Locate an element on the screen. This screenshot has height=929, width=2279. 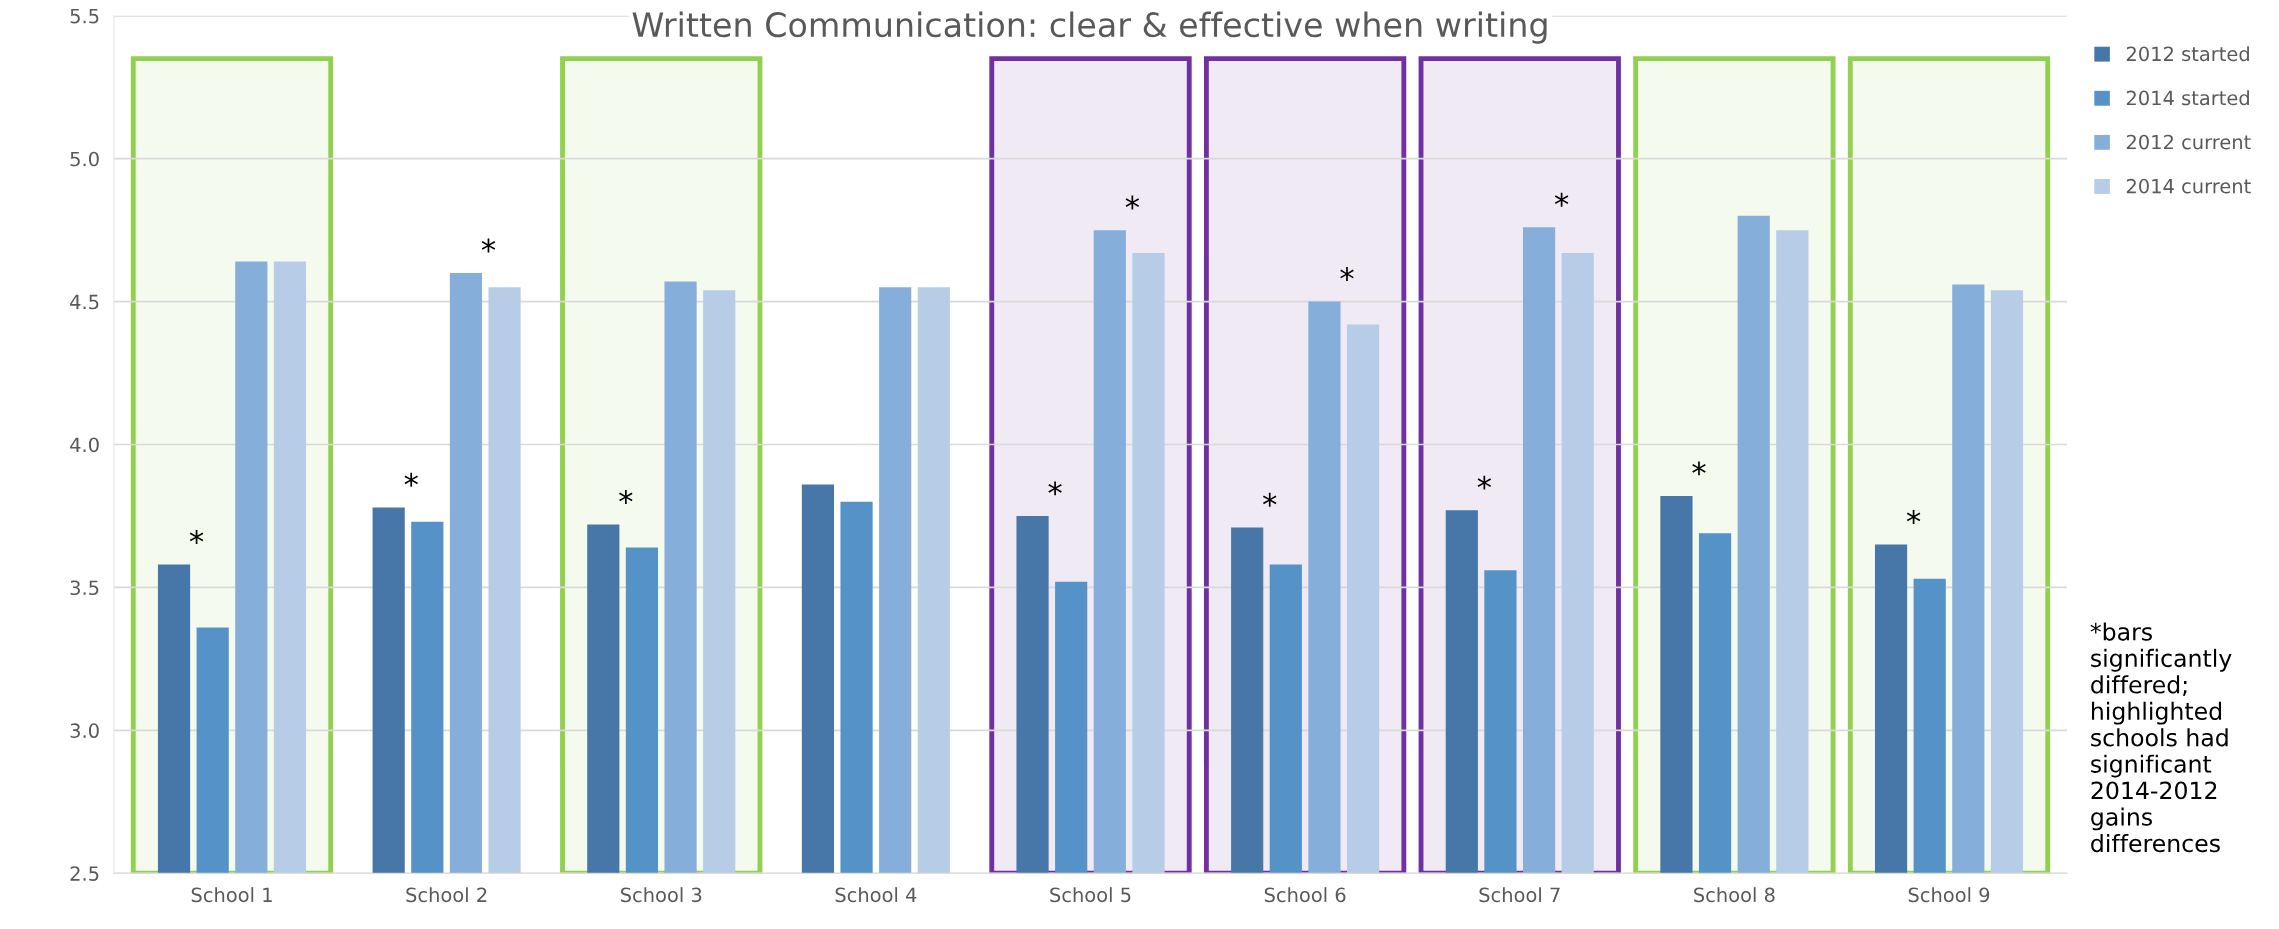
y-tick-label: 4.5 is located at coordinates (84, 302).